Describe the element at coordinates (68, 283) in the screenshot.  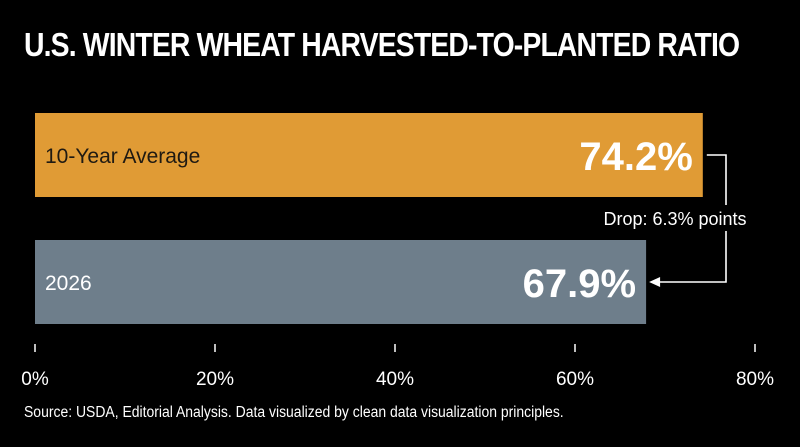
I see `category-label: 2026` at that location.